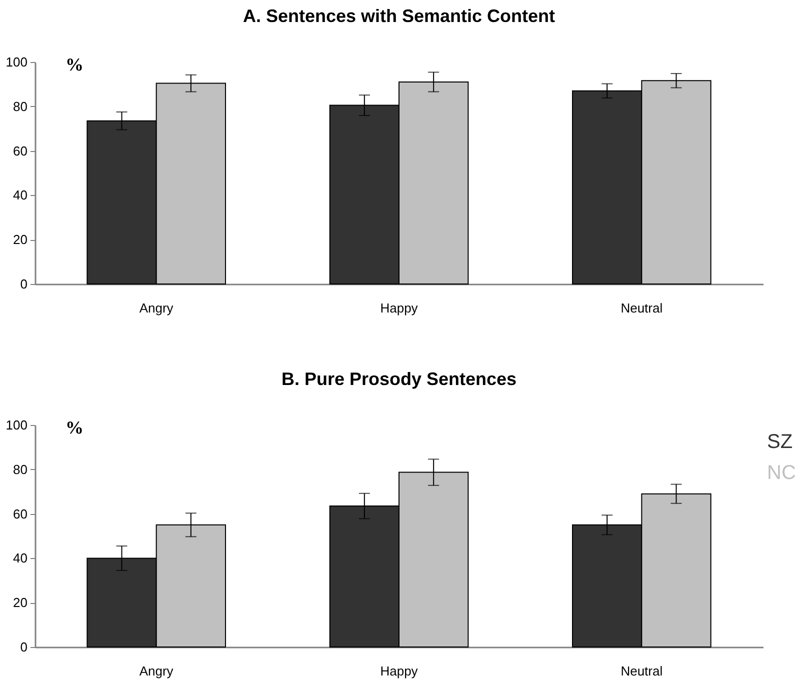 The width and height of the screenshot is (808, 693). What do you see at coordinates (781, 473) in the screenshot?
I see `text: NC` at bounding box center [781, 473].